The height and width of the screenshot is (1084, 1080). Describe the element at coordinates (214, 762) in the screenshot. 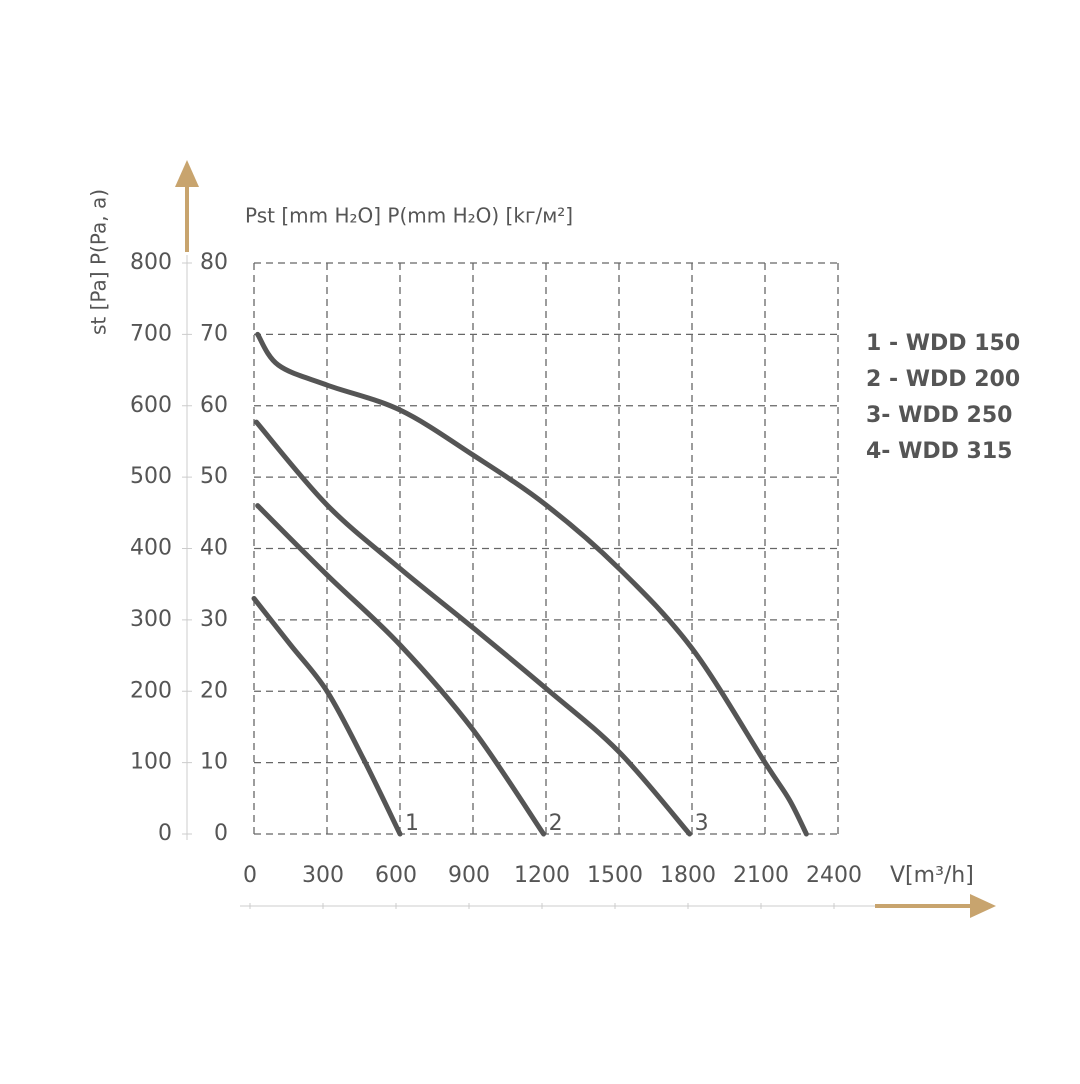

I see `y2-tick-label: 10` at that location.